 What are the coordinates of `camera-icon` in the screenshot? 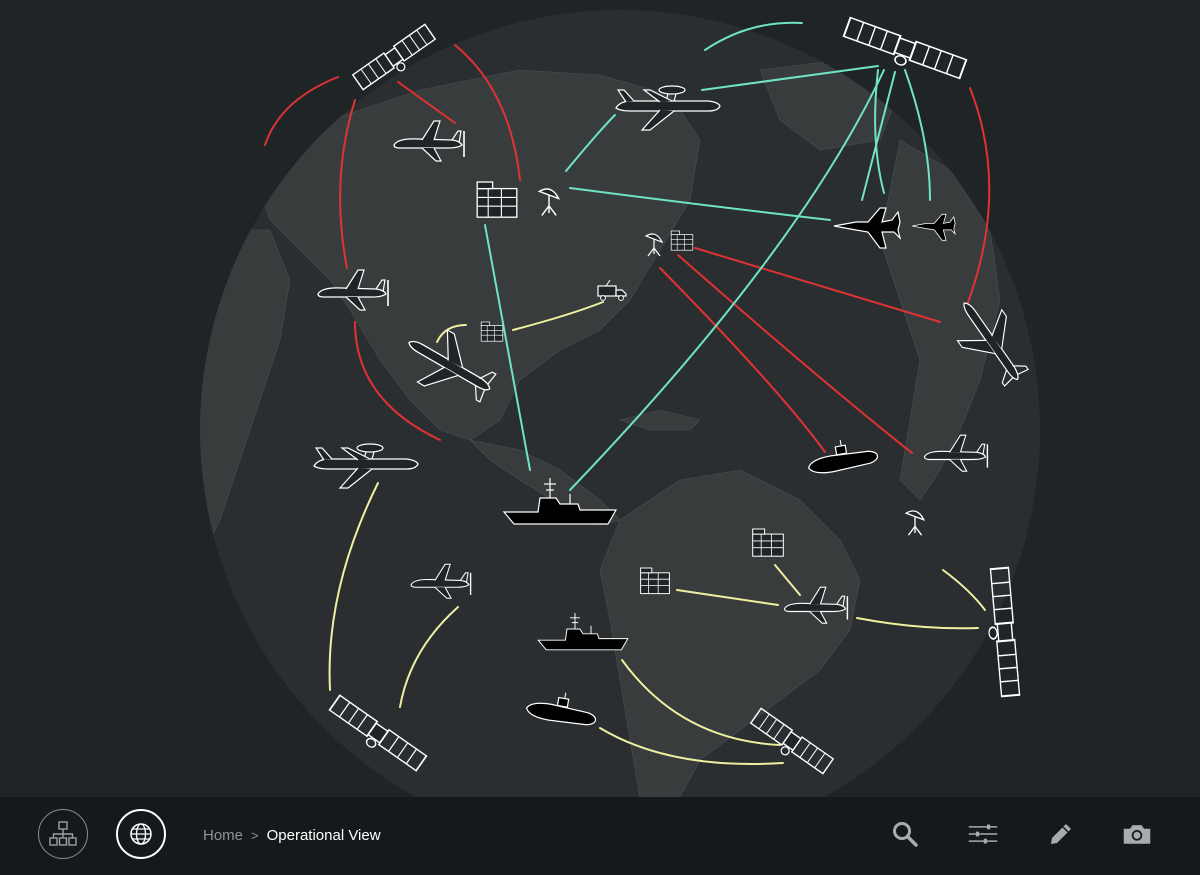 It's located at (1137, 834).